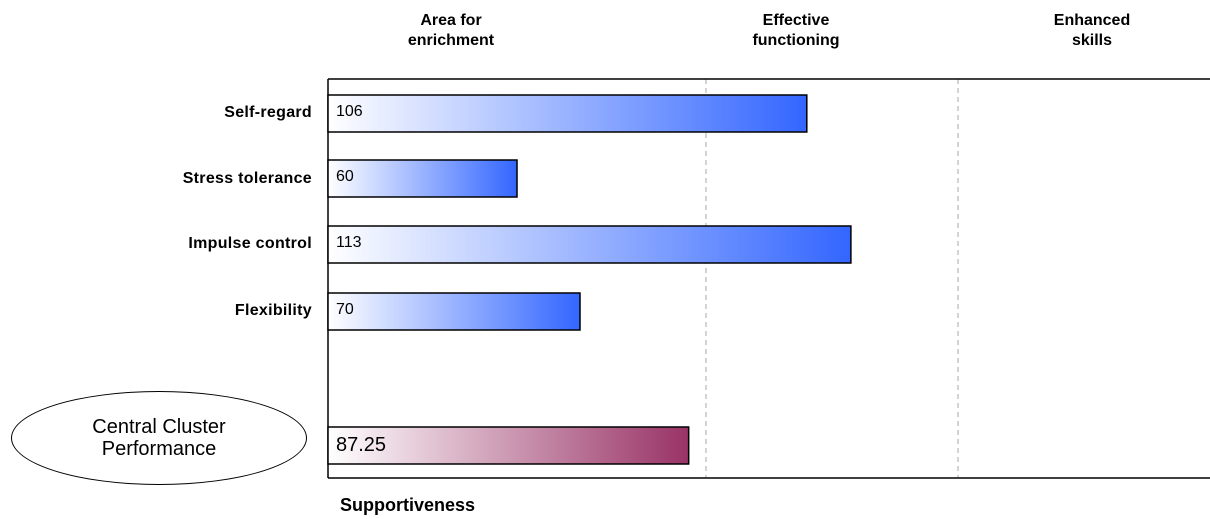 The height and width of the screenshot is (519, 1210). What do you see at coordinates (159, 449) in the screenshot?
I see `central-cluster-label-line-2: Performance` at bounding box center [159, 449].